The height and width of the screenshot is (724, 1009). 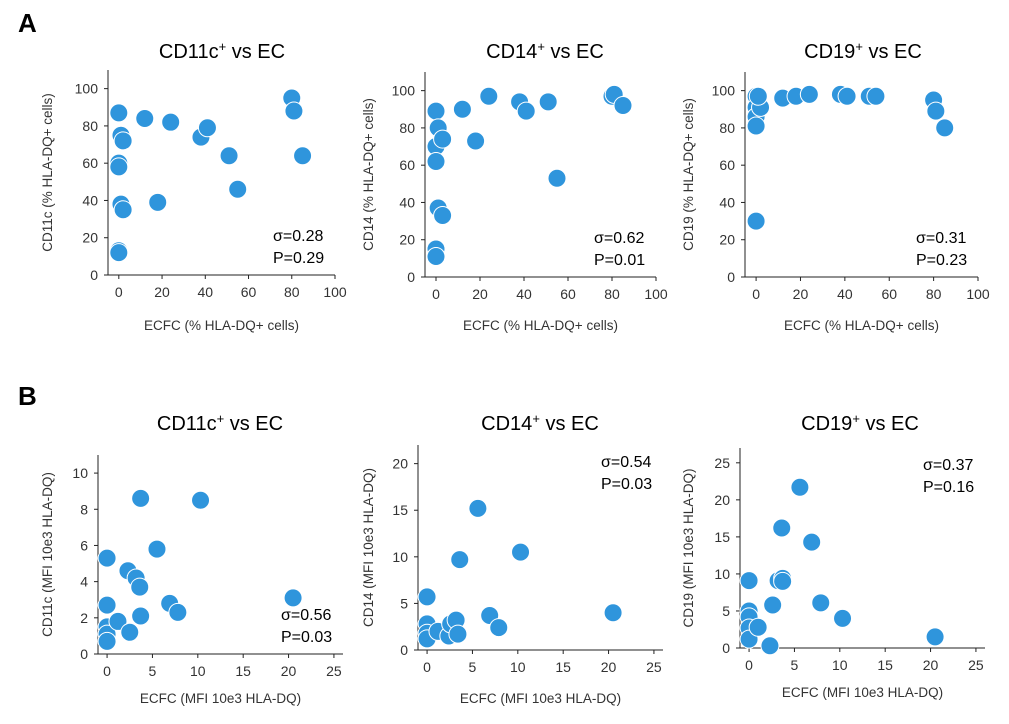 What do you see at coordinates (840, 665) in the screenshot?
I see `x-tick-label: 10` at bounding box center [840, 665].